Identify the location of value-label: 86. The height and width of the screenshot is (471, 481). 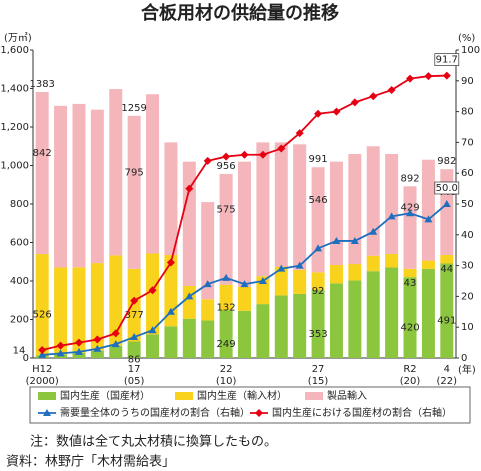
(134, 360).